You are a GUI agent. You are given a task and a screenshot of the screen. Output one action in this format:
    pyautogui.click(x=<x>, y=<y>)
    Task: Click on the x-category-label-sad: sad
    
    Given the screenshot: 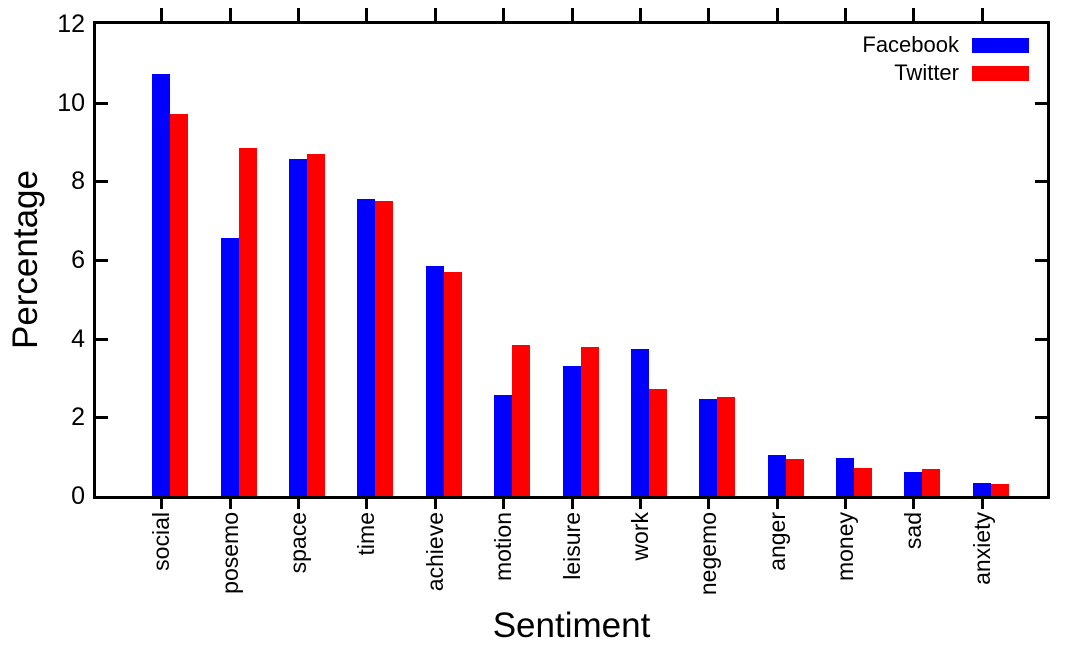 What is the action you would take?
    pyautogui.click(x=913, y=531)
    